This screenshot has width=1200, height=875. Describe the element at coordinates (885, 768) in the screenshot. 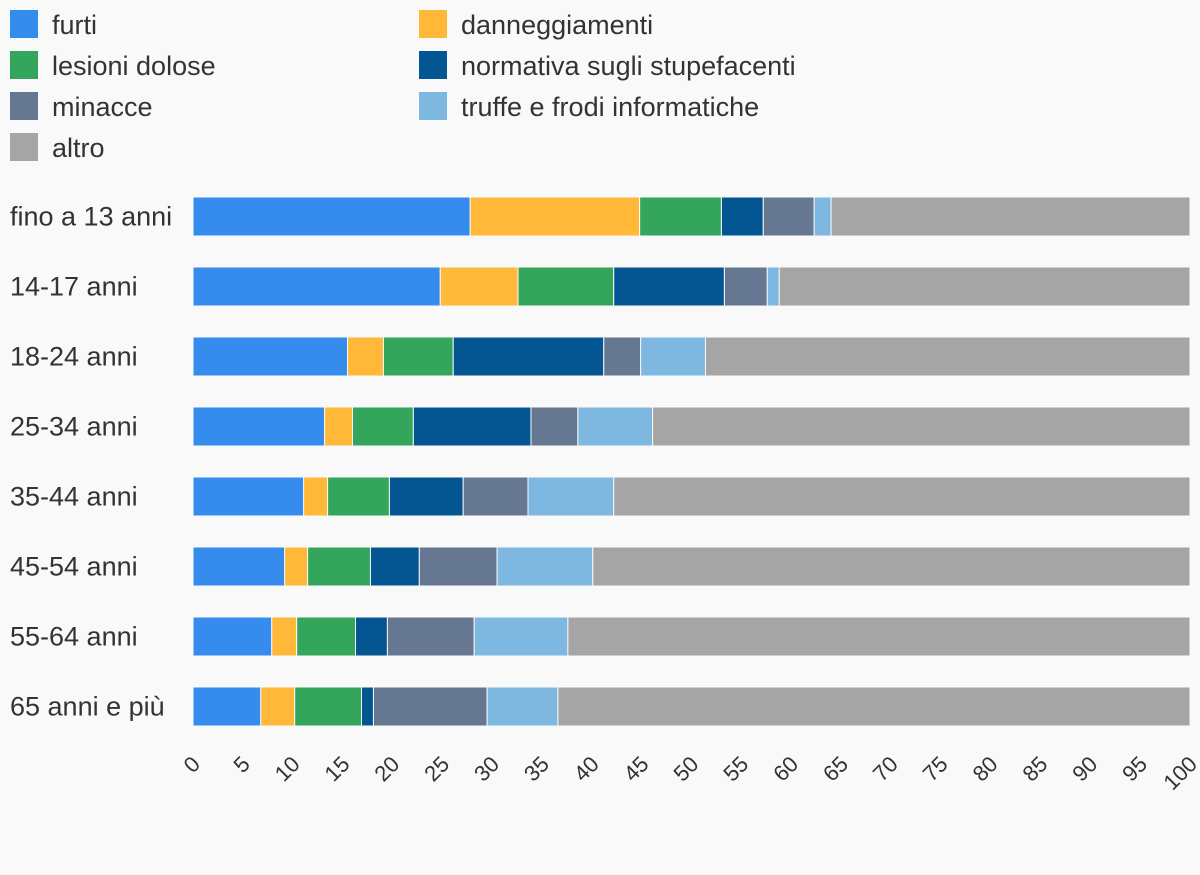

I see `x-tick-label: 70` at that location.